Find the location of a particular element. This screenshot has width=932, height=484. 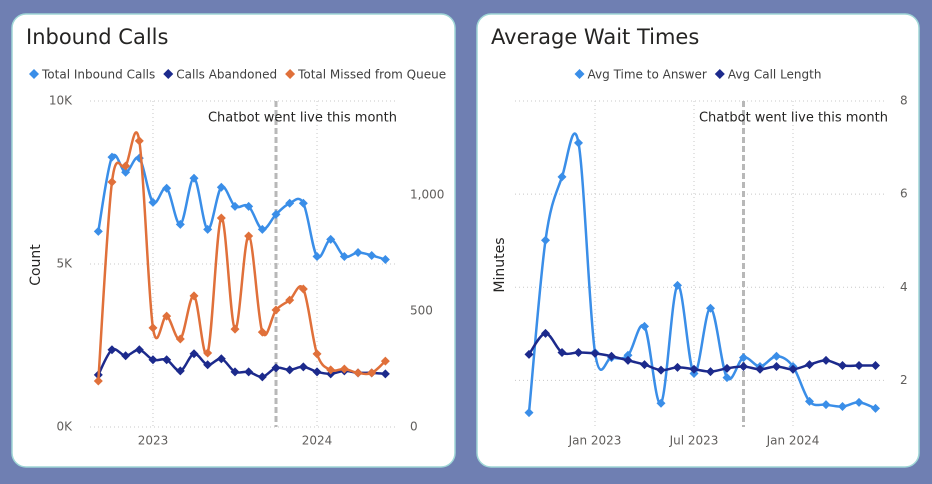

x-tick-label: Jul 2023 is located at coordinates (694, 441).